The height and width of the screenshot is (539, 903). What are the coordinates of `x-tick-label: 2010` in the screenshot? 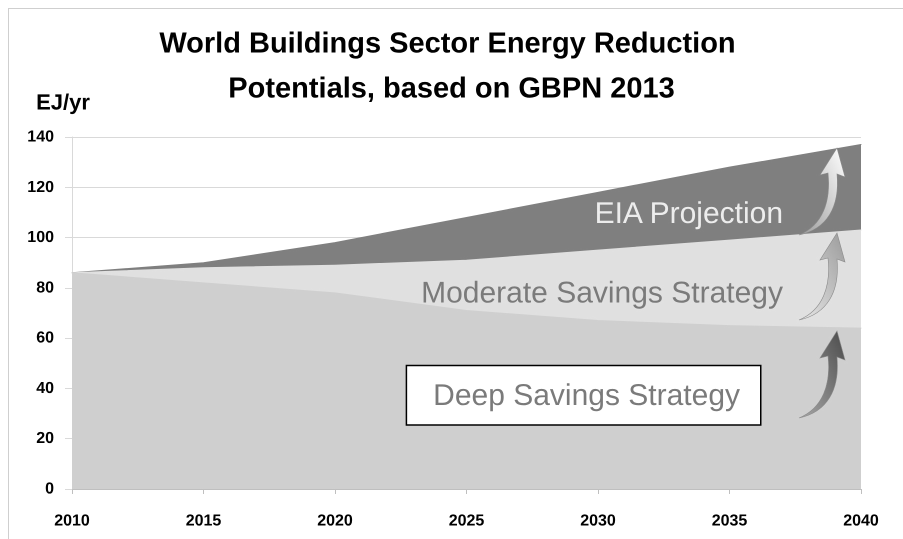 It's located at (72, 521).